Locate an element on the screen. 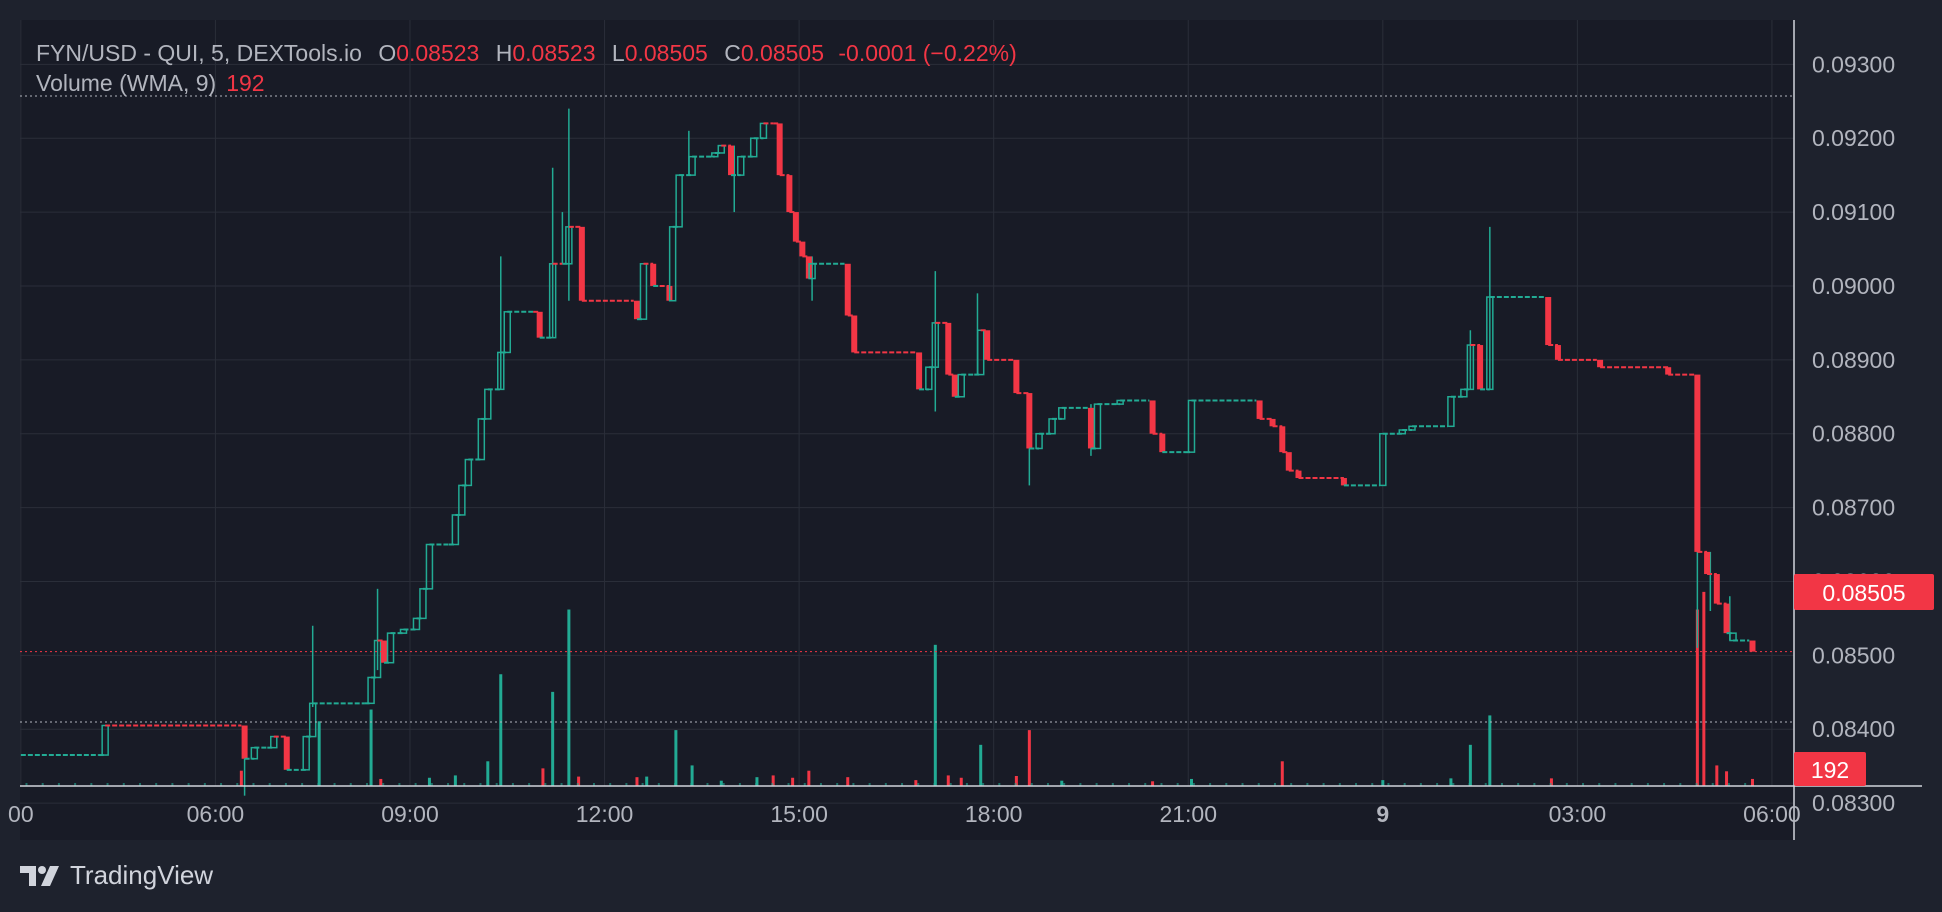  y-tick-label: 0.09200 is located at coordinates (1853, 138).